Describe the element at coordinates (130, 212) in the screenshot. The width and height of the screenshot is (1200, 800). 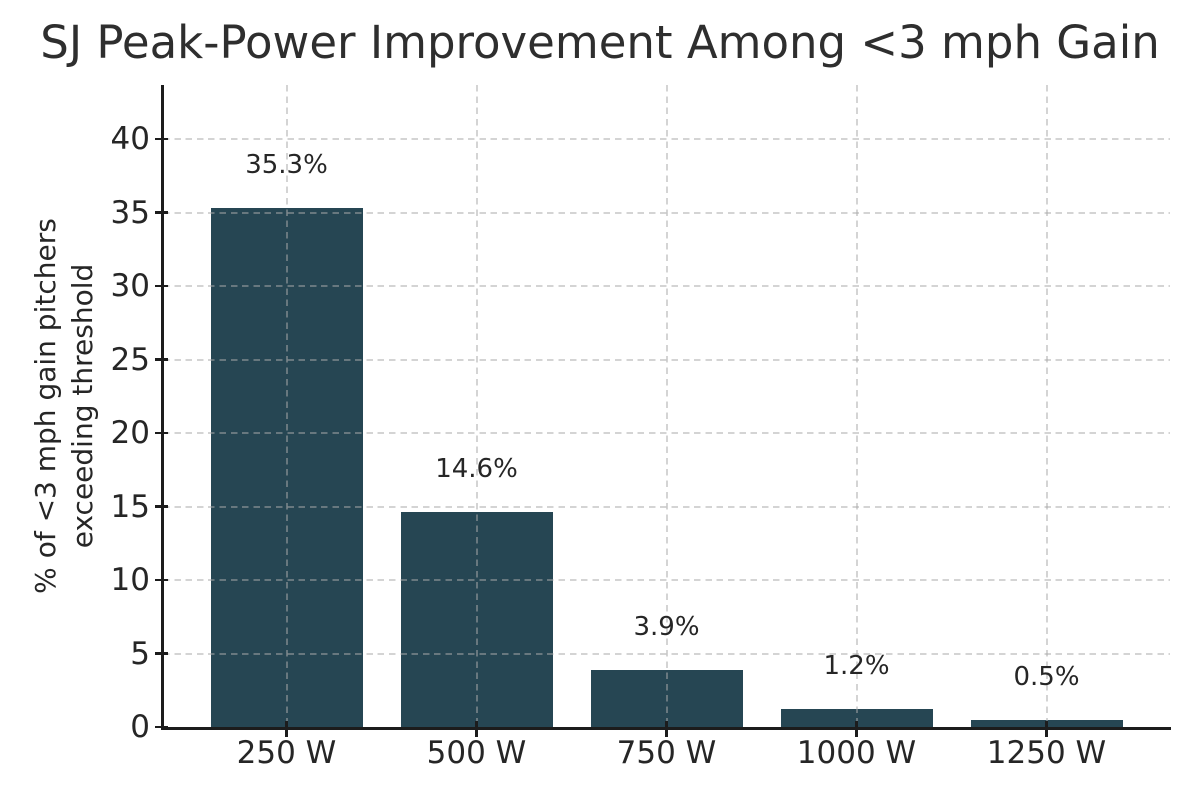
I see `y-tick-label-35: 35` at that location.